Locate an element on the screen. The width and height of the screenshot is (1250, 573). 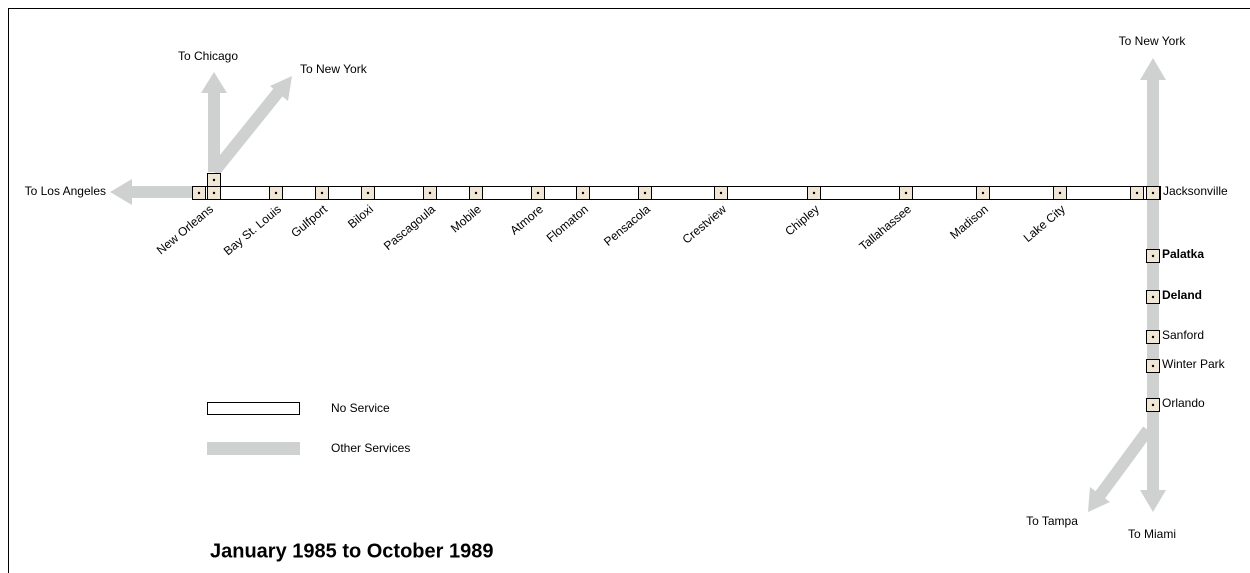
station-label: Chipley is located at coordinates (802, 220).